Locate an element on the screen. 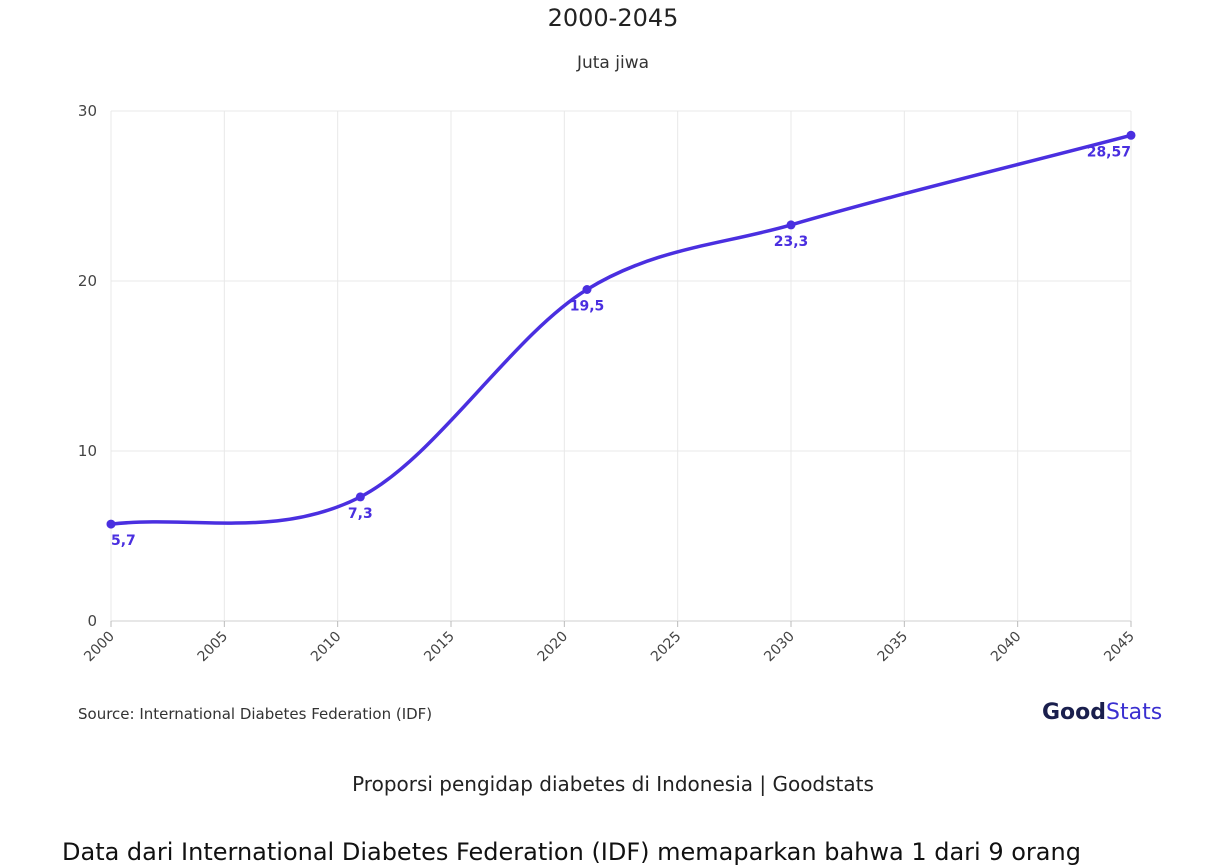 The width and height of the screenshot is (1226, 866). x-tick-label: 2000 is located at coordinates (99, 647).